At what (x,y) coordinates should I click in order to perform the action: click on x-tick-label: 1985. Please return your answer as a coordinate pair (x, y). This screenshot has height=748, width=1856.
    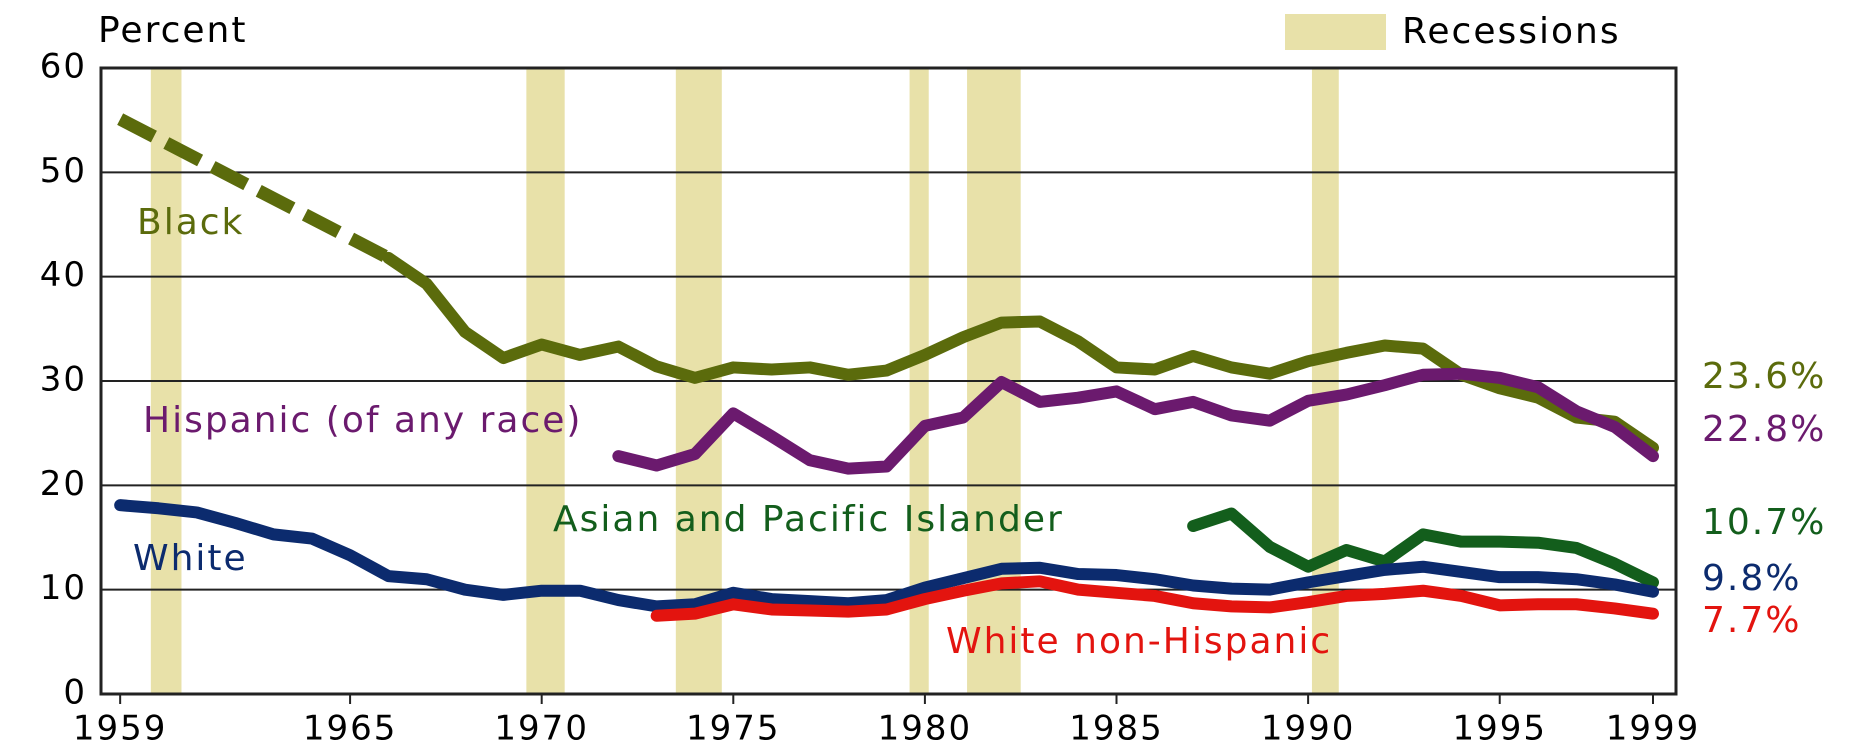
    Looking at the image, I should click on (1116, 728).